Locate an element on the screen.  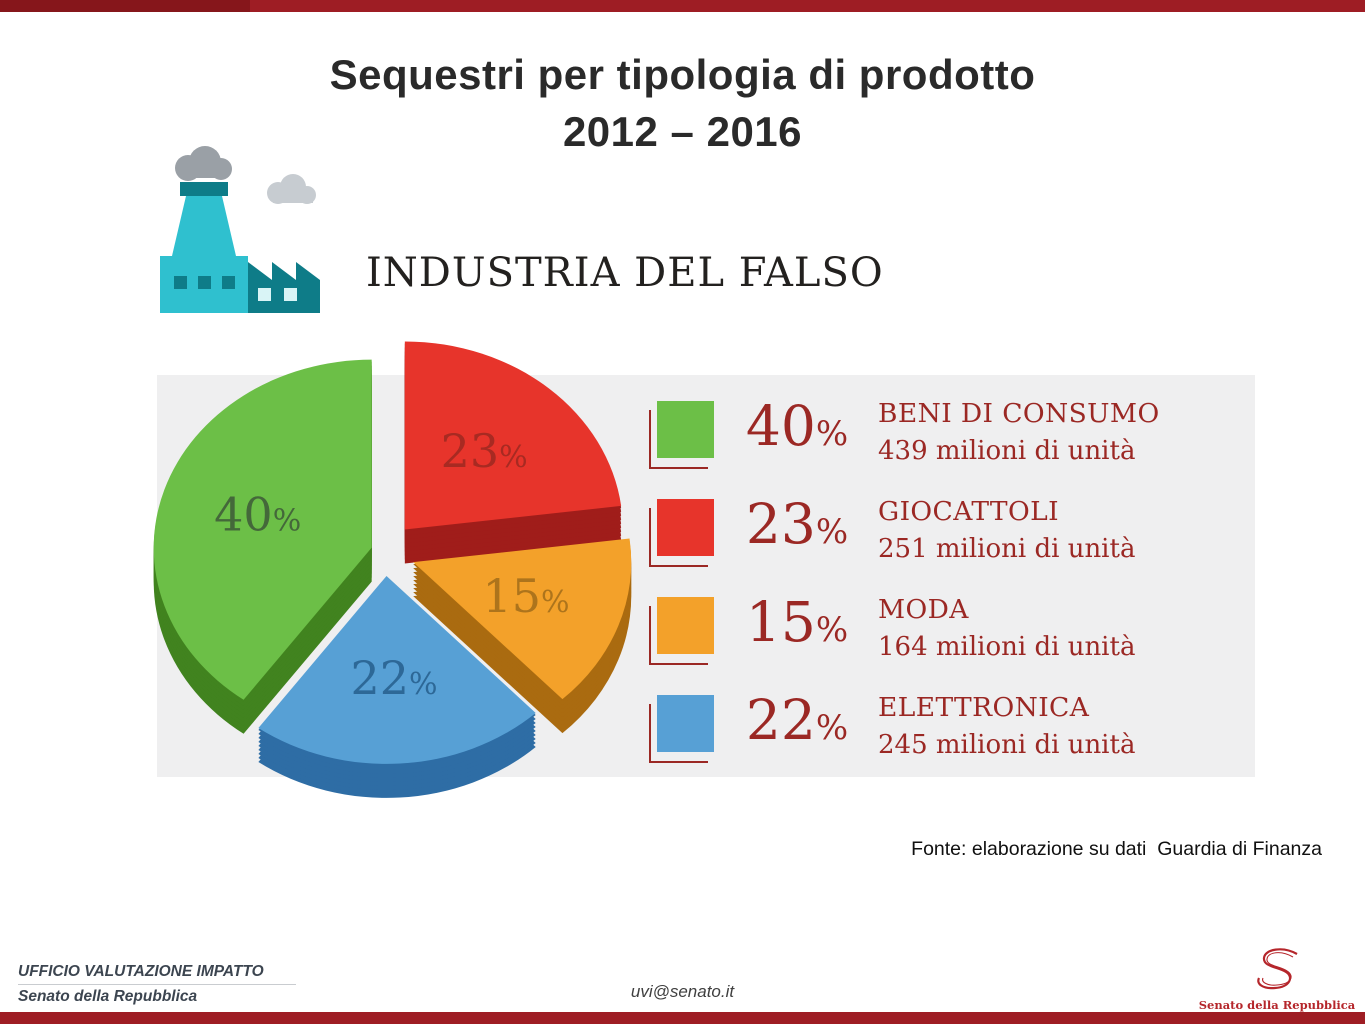
industria-del-falso-label: INDUSTRIA DEL FALSO is located at coordinates (625, 273).